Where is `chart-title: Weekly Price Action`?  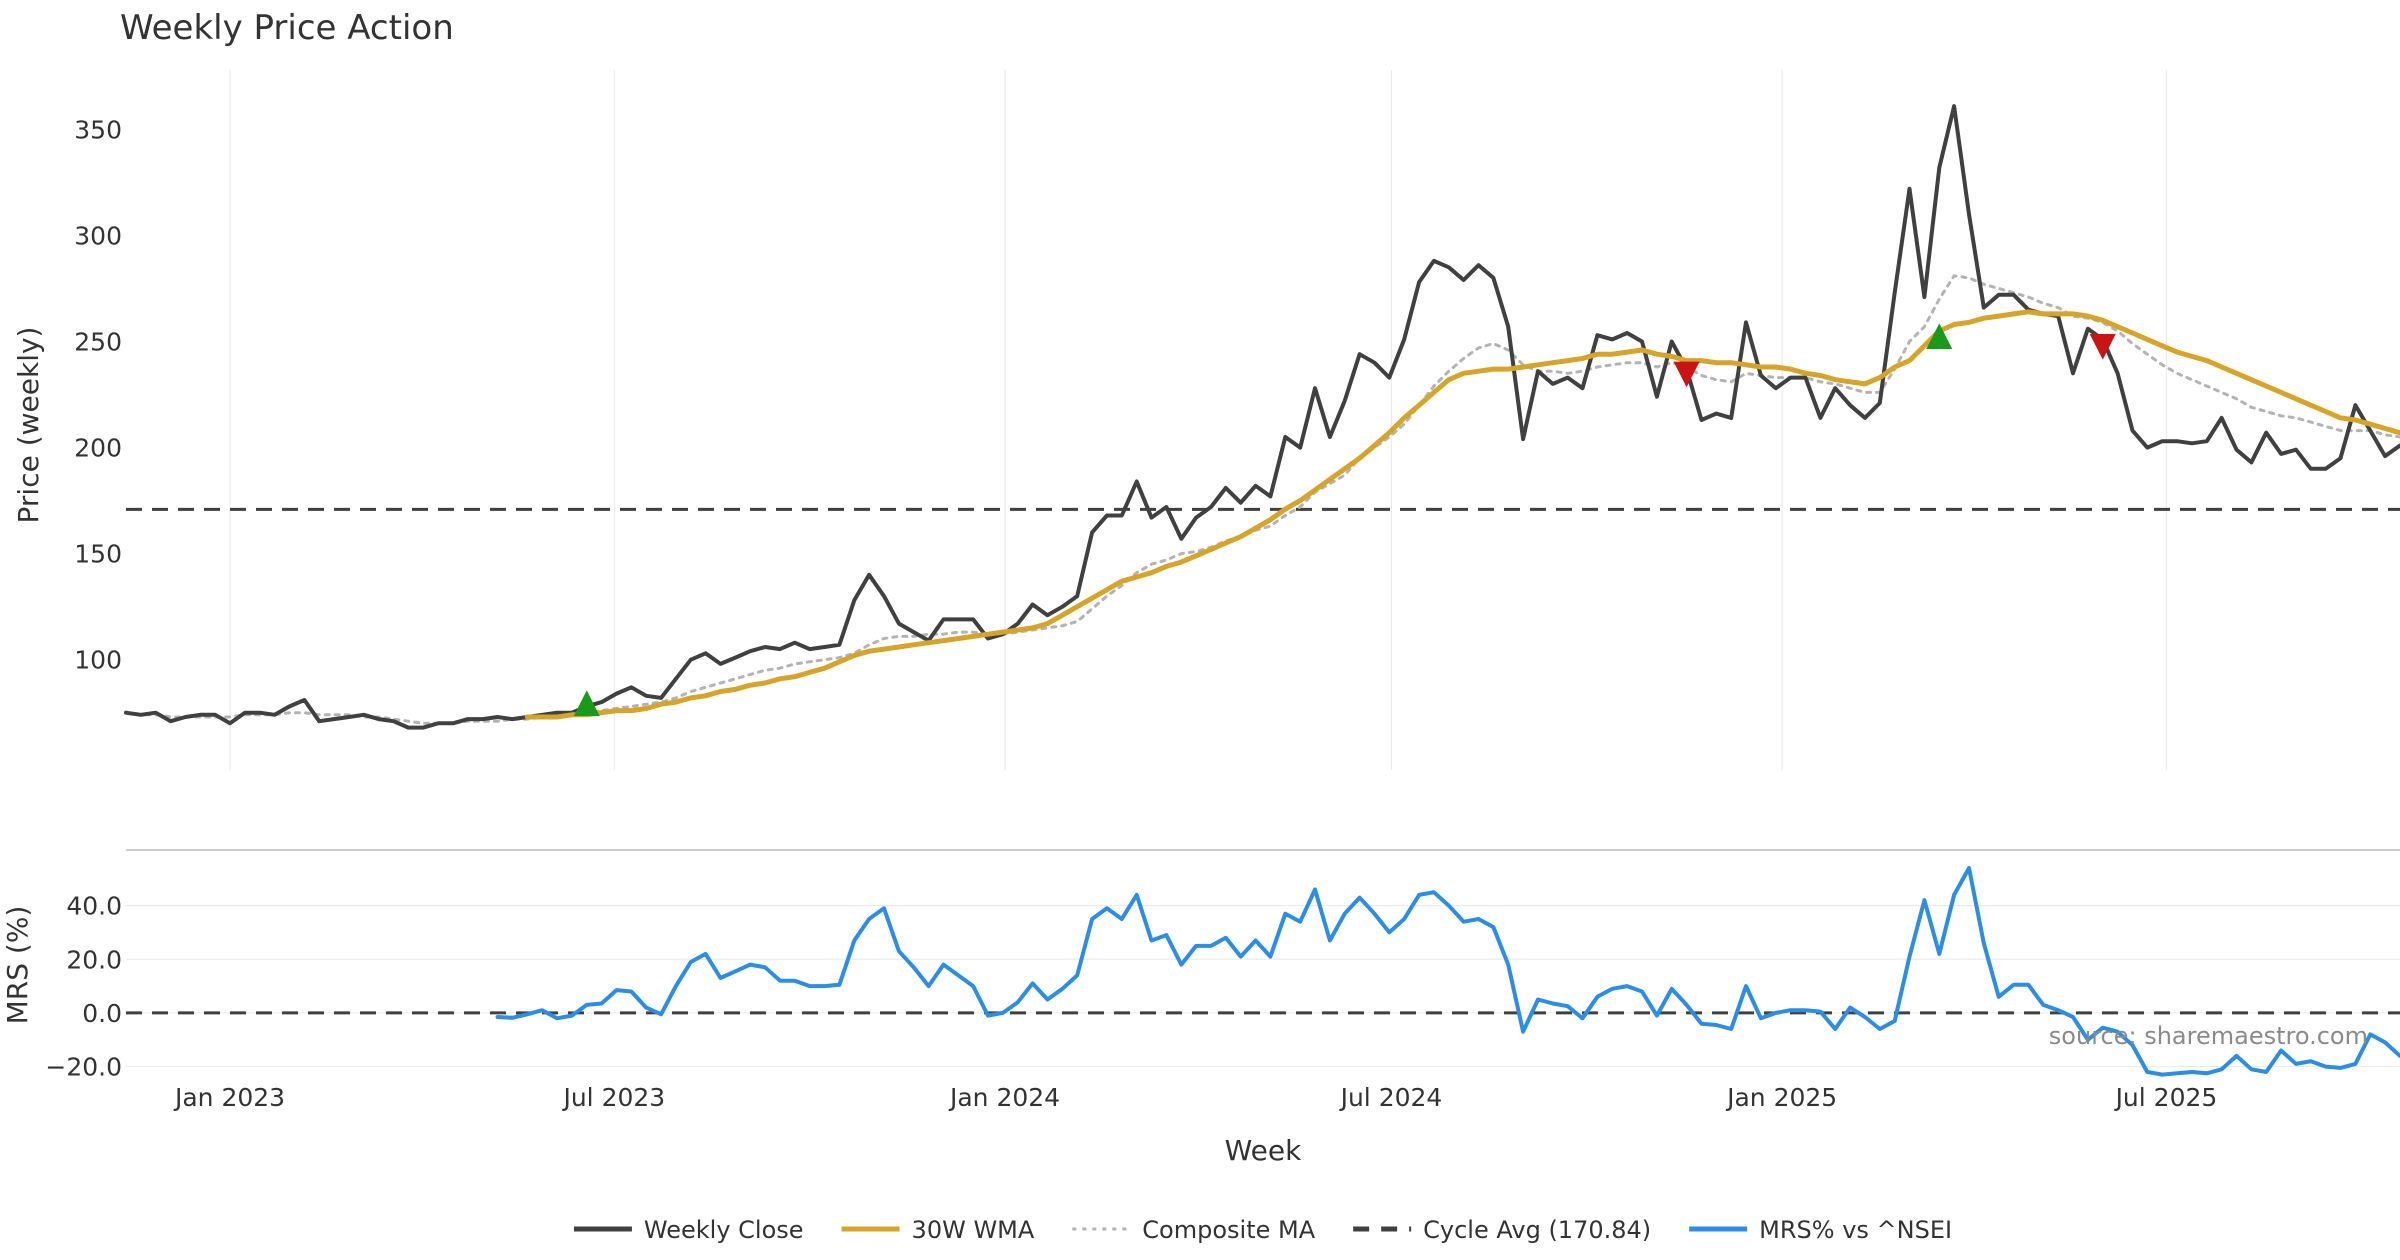 chart-title: Weekly Price Action is located at coordinates (287, 28).